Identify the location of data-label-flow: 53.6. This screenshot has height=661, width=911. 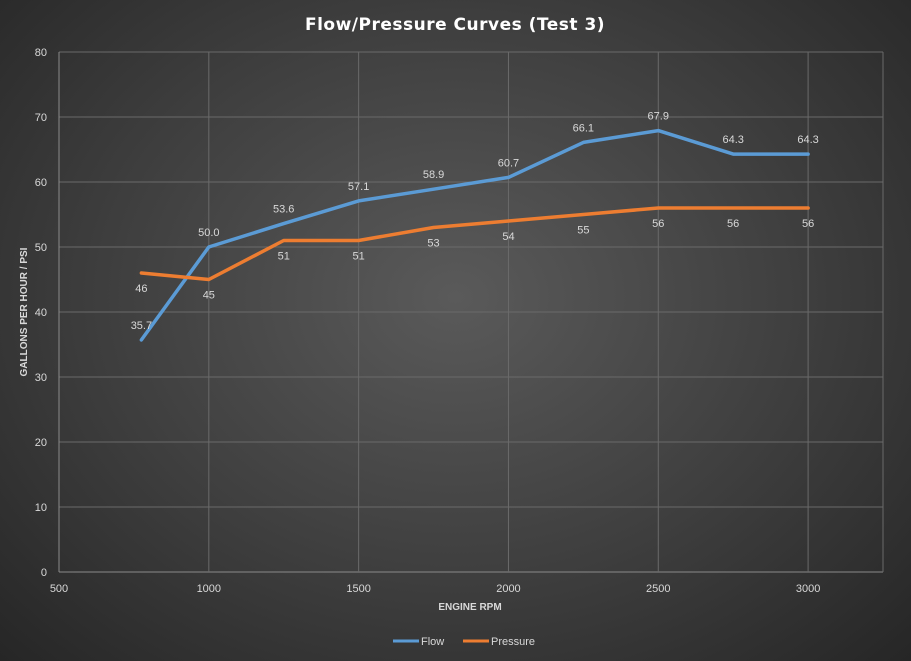
(283, 210).